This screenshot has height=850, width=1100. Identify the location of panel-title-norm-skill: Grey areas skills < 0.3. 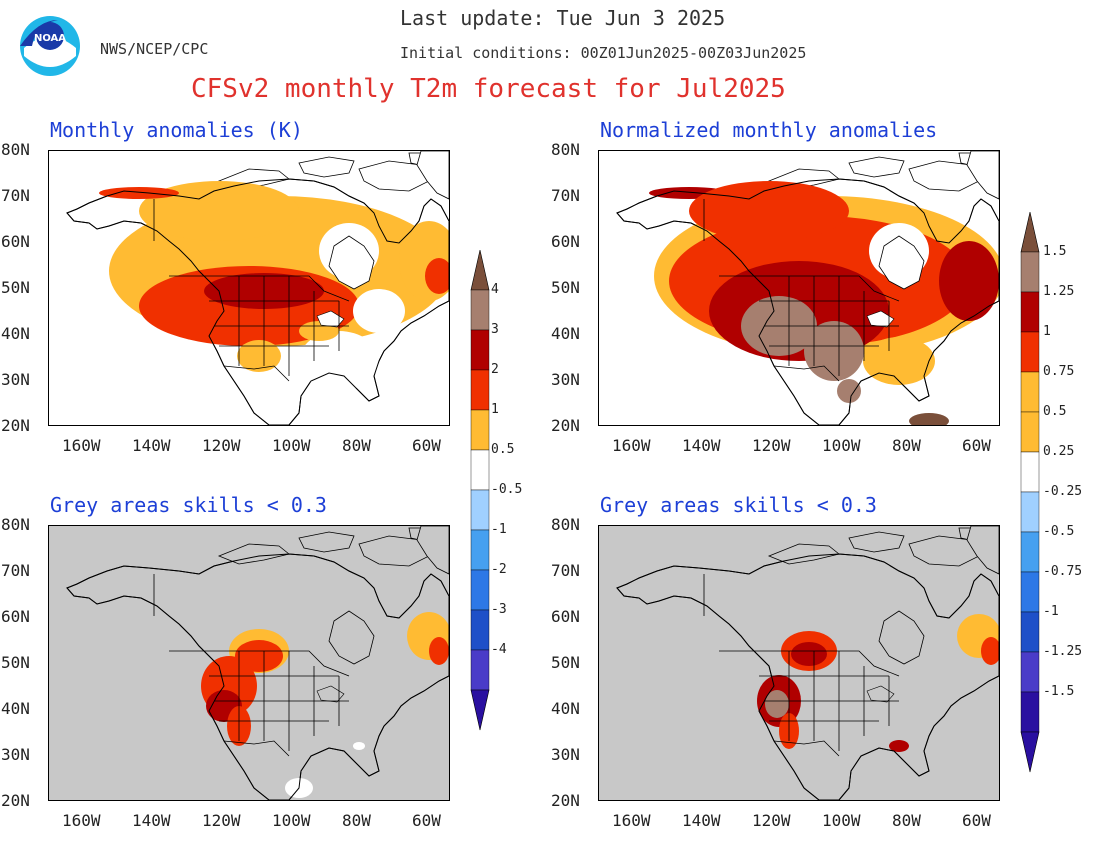
(738, 505).